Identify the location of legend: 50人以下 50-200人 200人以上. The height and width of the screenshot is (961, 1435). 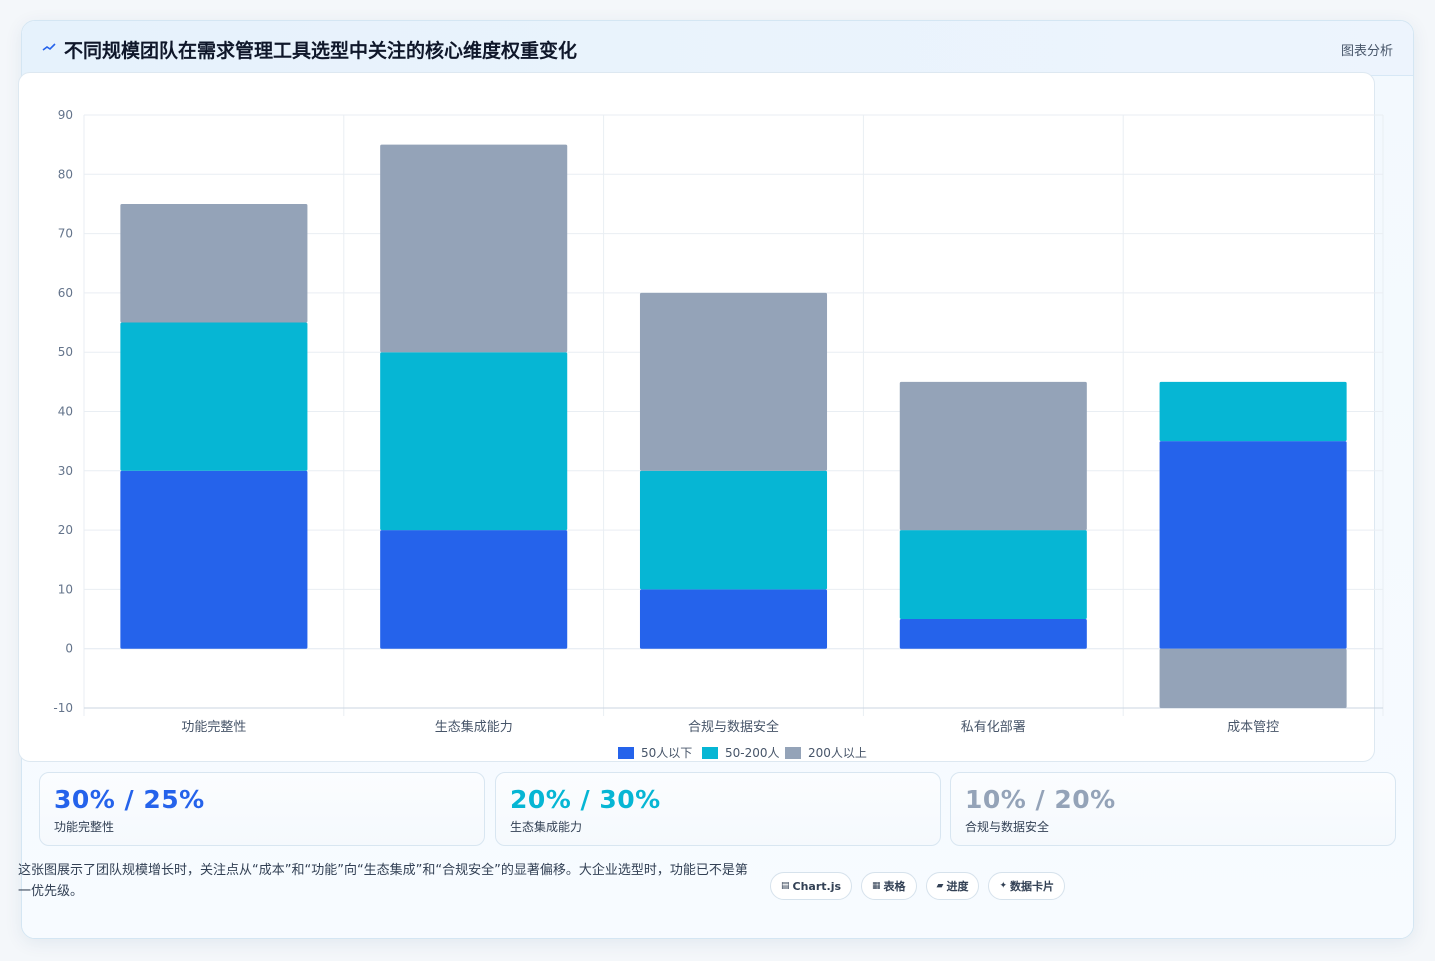
(742, 753).